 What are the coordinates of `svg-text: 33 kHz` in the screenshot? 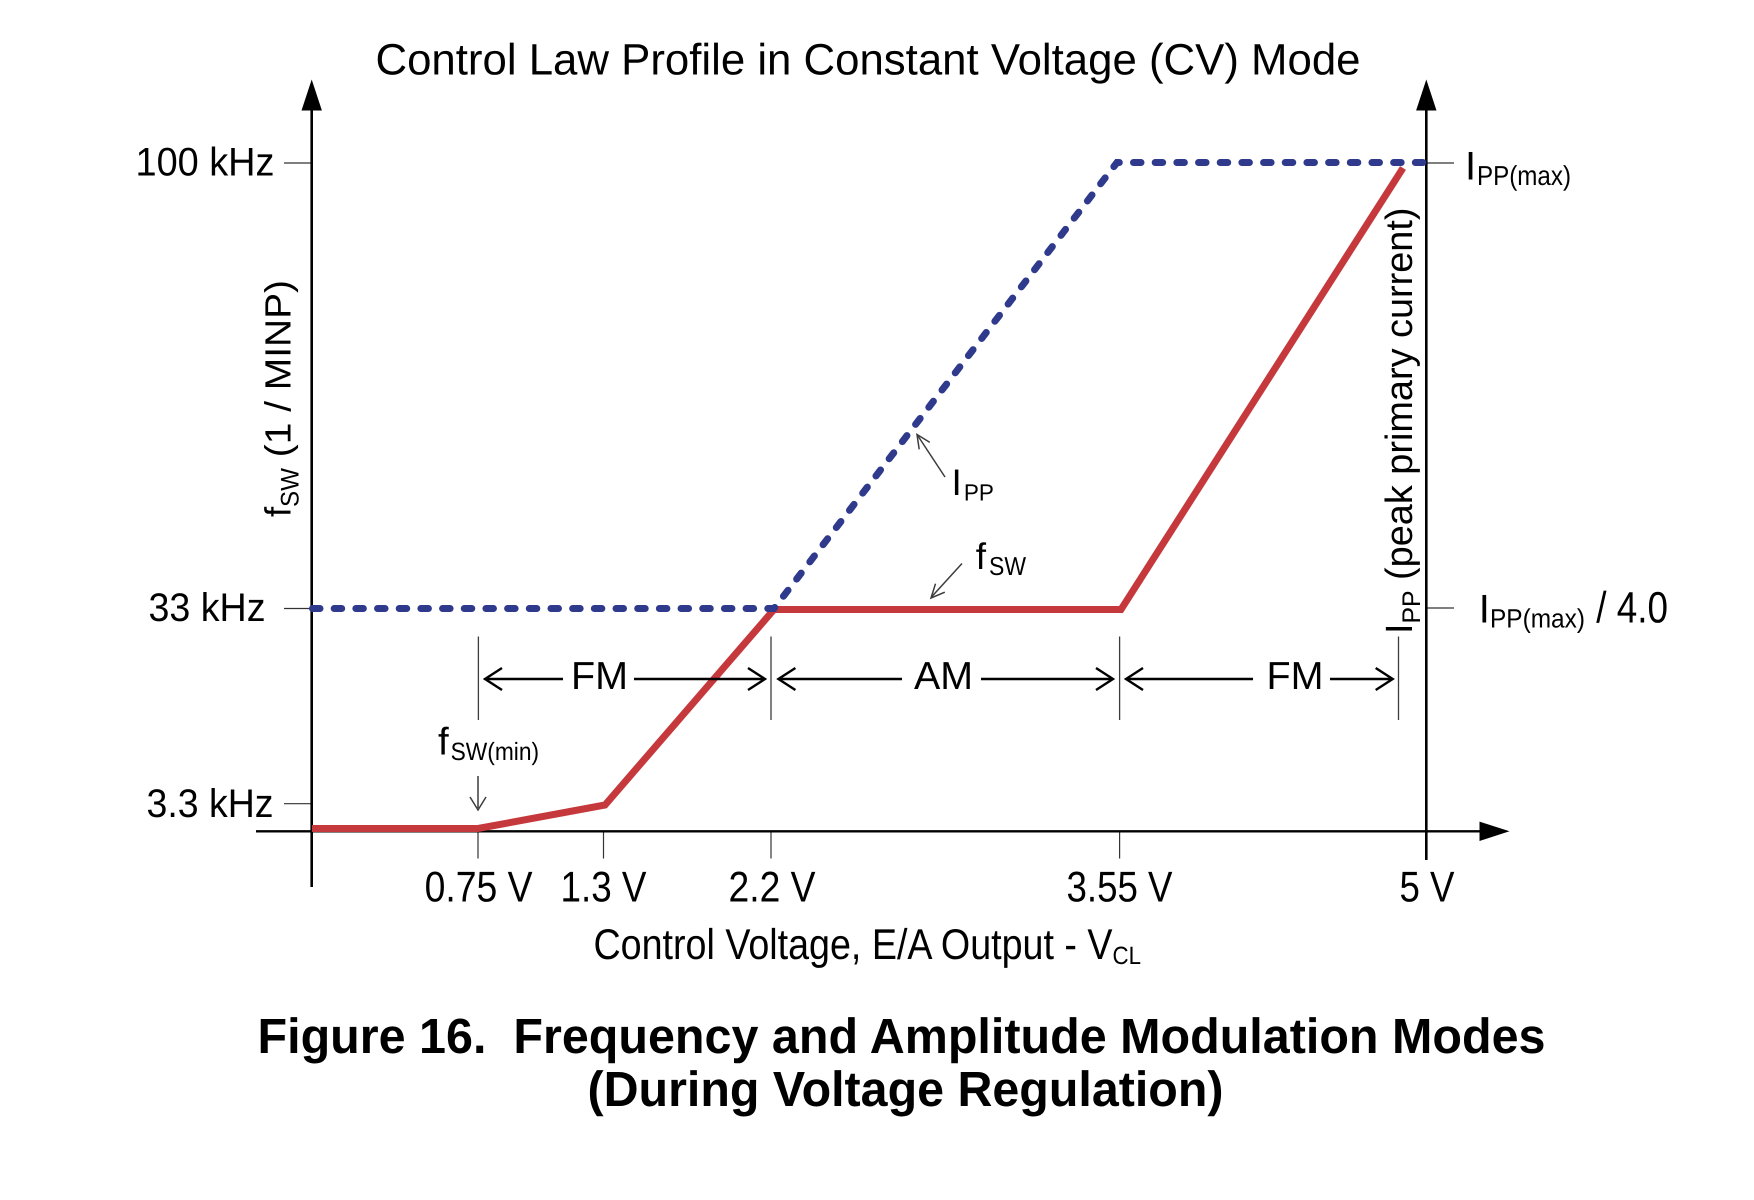 It's located at (207, 608).